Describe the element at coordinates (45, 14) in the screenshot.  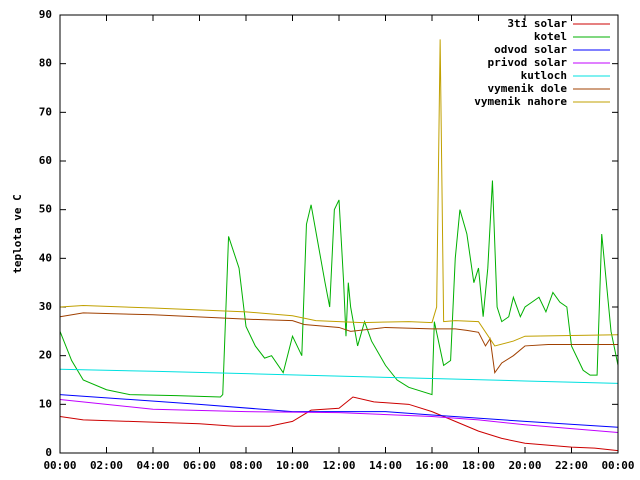
I see `y-tick-label: 90` at that location.